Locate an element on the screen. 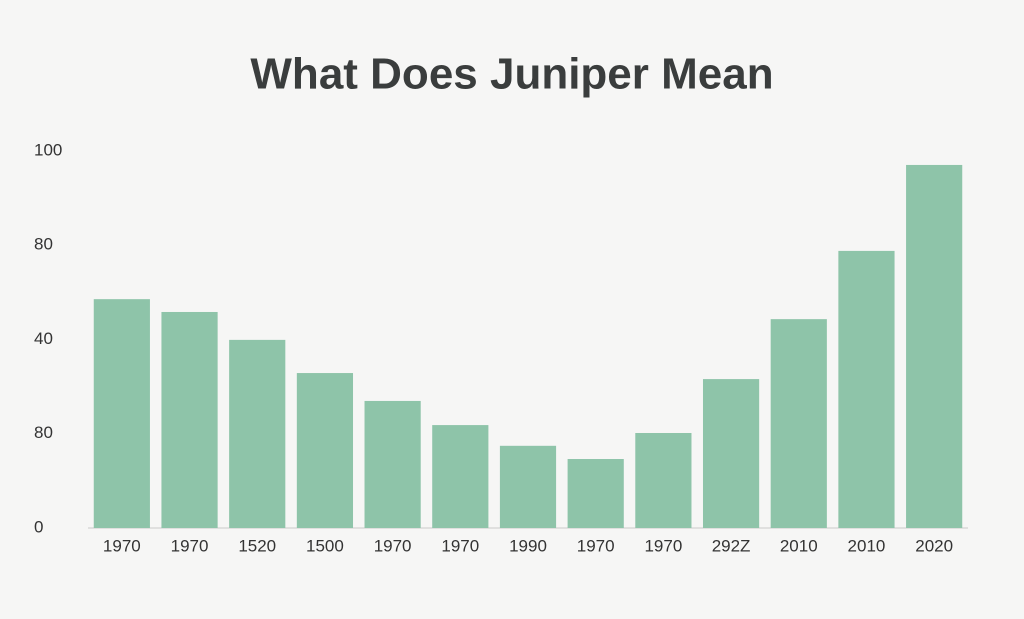 The image size is (1024, 619). x-tick-label: 292Z is located at coordinates (731, 545).